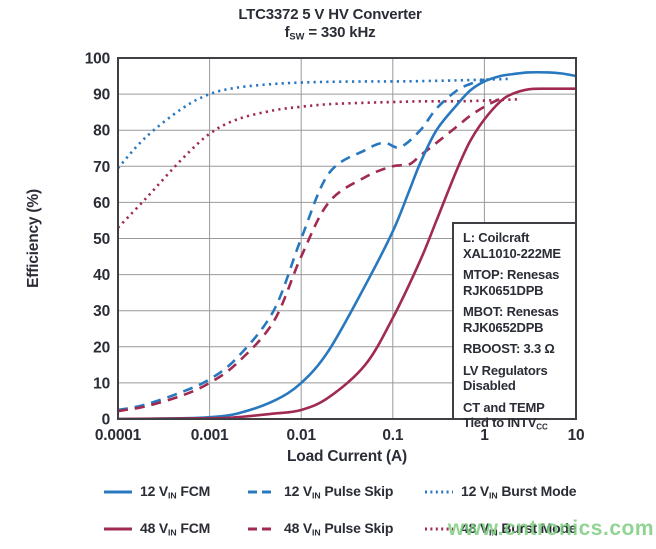  What do you see at coordinates (262, 529) in the screenshot?
I see `legend-swatch-dashed-red` at bounding box center [262, 529].